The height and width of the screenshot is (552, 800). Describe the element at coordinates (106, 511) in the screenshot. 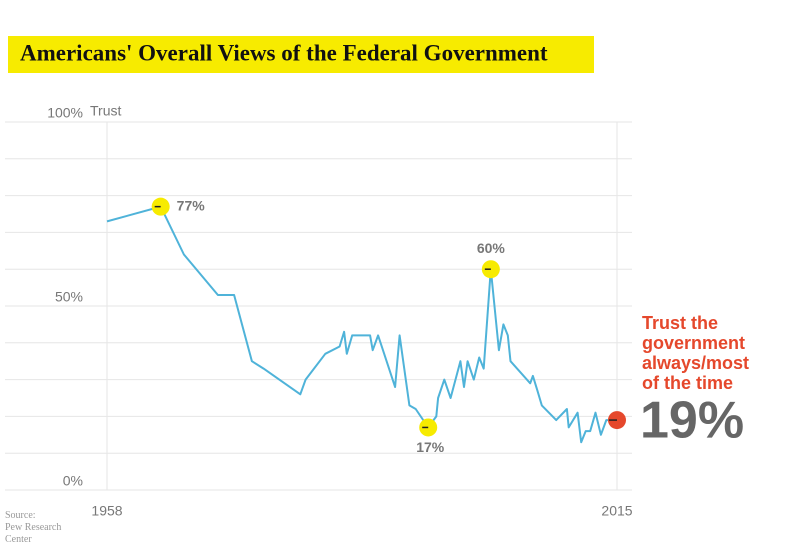

I see `x-tick-label: 1958` at that location.